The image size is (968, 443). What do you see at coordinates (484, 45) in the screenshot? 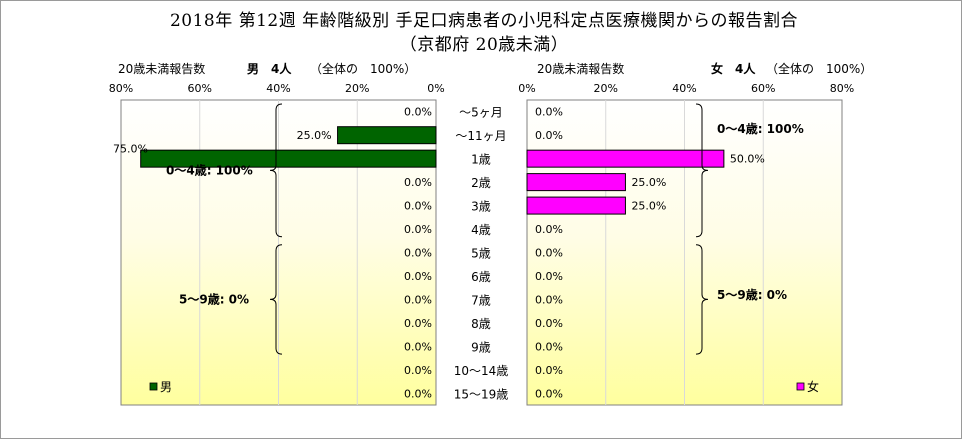
I see `chart-subtitle: （京都府 20歳未満）` at bounding box center [484, 45].